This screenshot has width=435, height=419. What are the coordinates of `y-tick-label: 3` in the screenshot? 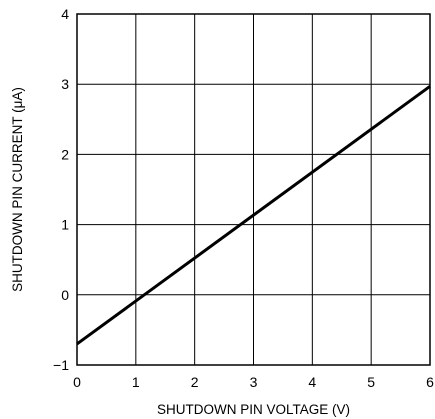 It's located at (65, 84).